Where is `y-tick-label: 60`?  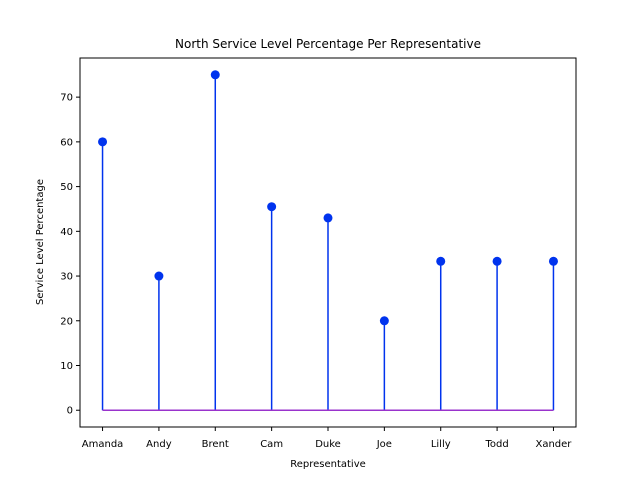 y-tick-label: 60 is located at coordinates (66, 142).